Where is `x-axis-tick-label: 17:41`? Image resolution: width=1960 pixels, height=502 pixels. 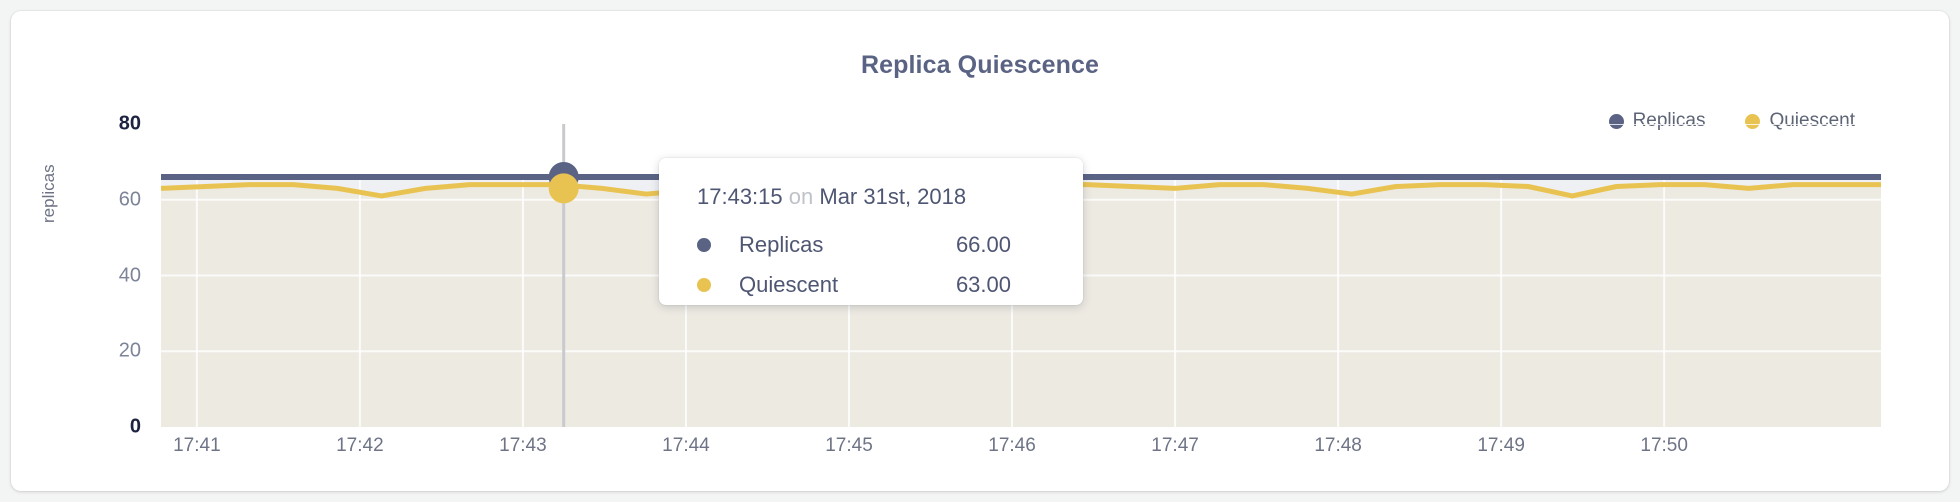
x-axis-tick-label: 17:41 is located at coordinates (197, 445).